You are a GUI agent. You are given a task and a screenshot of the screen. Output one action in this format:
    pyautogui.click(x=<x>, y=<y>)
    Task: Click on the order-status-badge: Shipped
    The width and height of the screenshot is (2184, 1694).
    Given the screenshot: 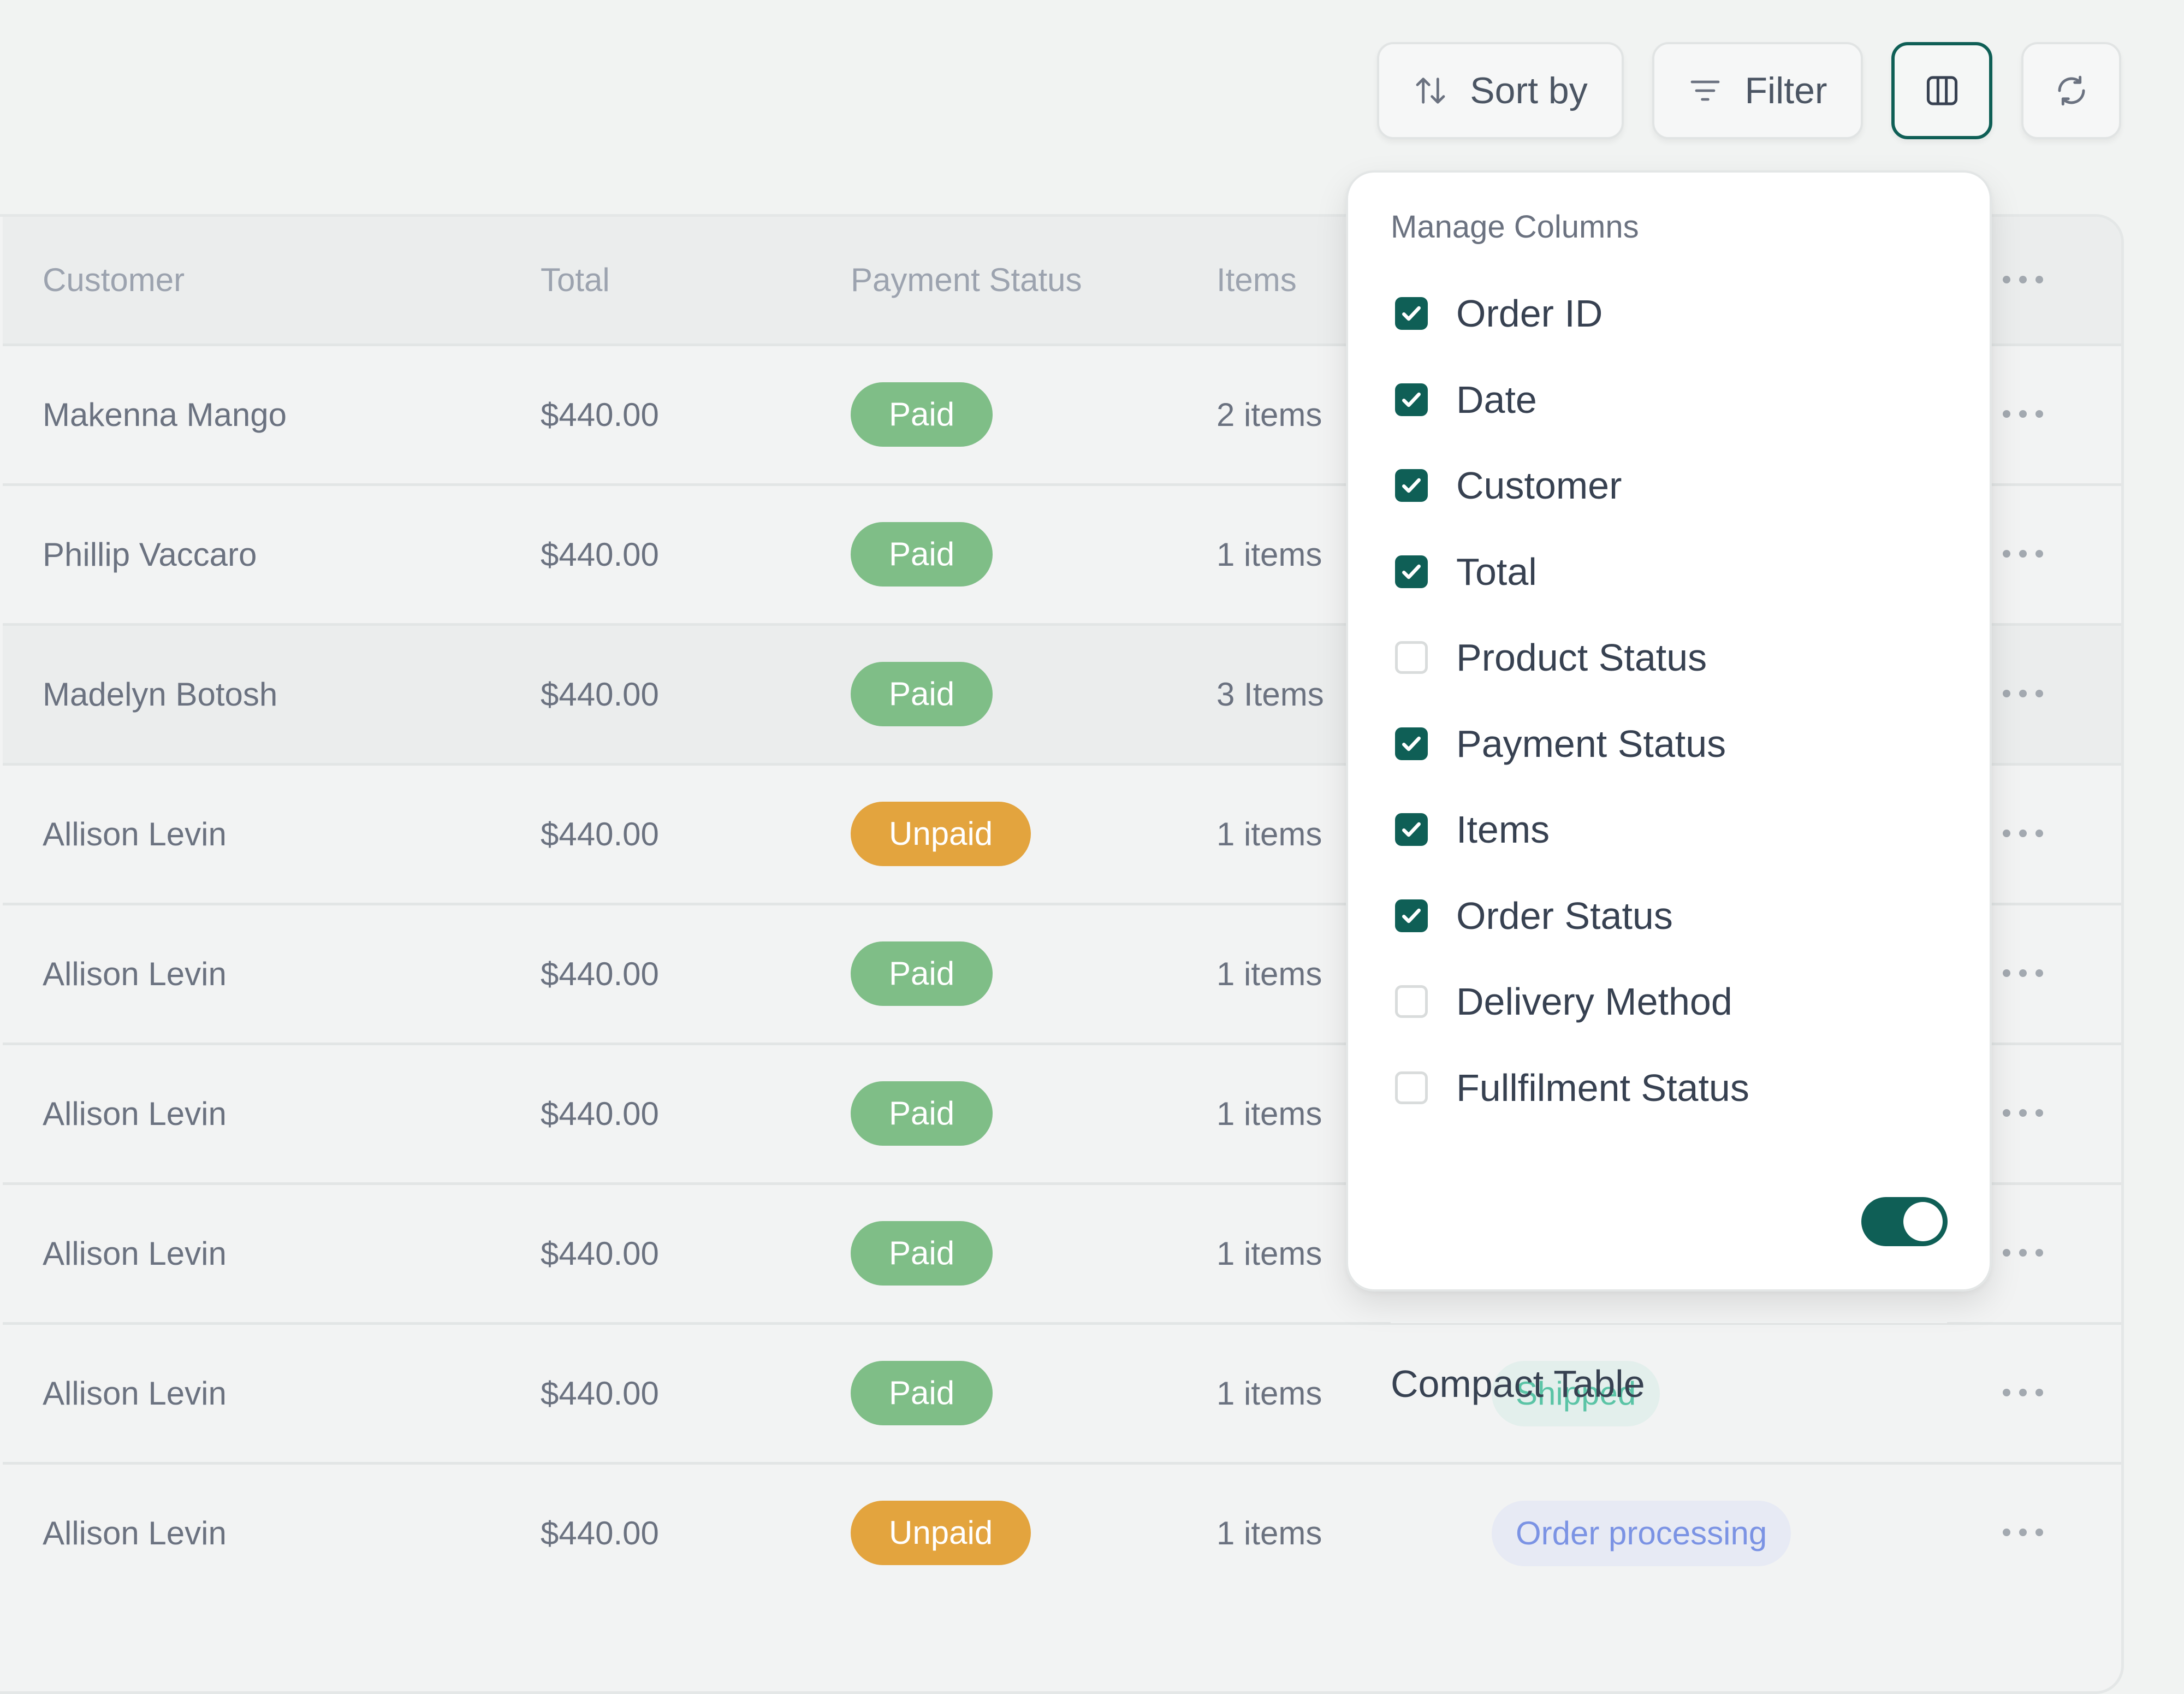 What is the action you would take?
    pyautogui.click(x=1576, y=1393)
    